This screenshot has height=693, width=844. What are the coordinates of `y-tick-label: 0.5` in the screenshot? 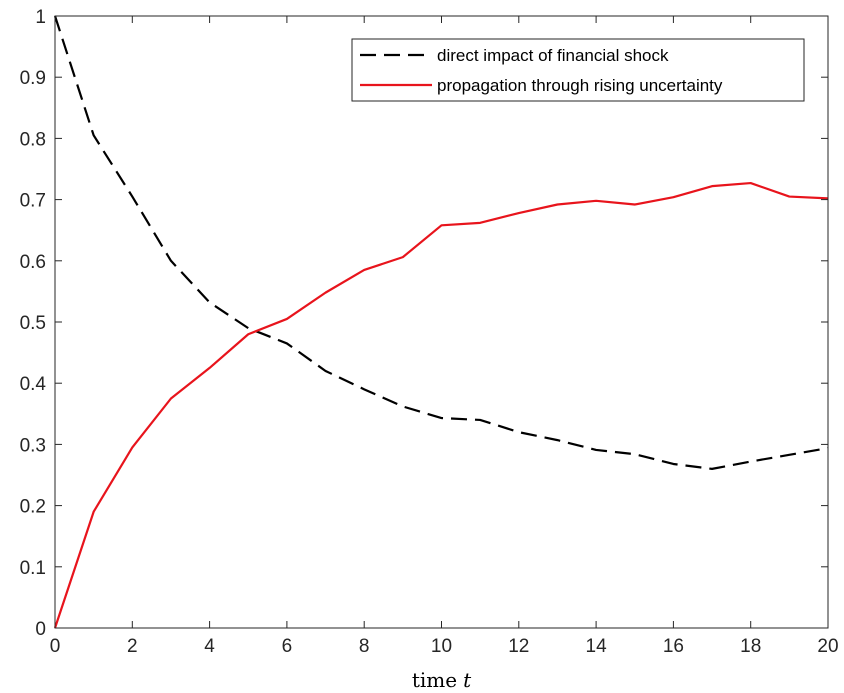 It's located at (33, 323).